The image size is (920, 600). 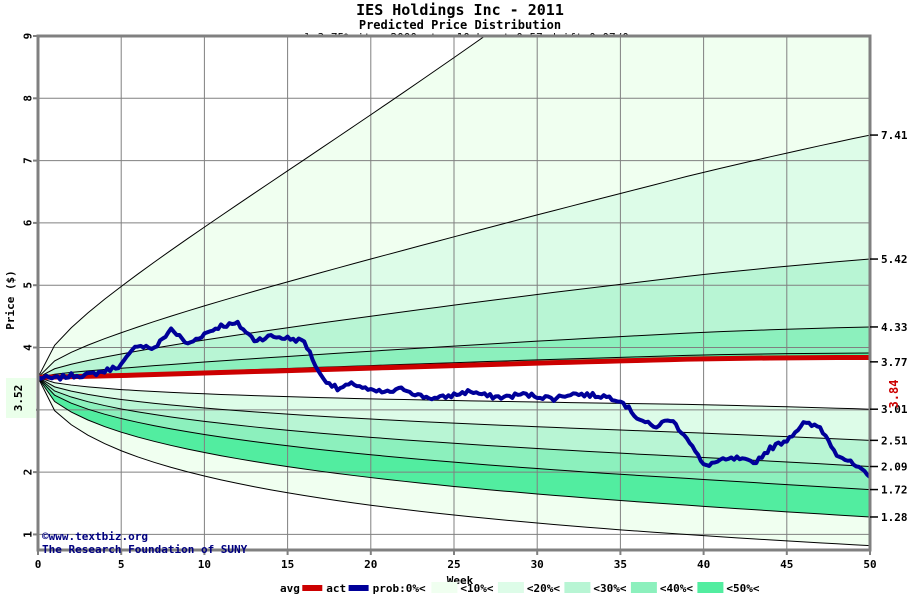 What do you see at coordinates (370, 564) in the screenshot?
I see `x-axis-tick-label: 20` at bounding box center [370, 564].